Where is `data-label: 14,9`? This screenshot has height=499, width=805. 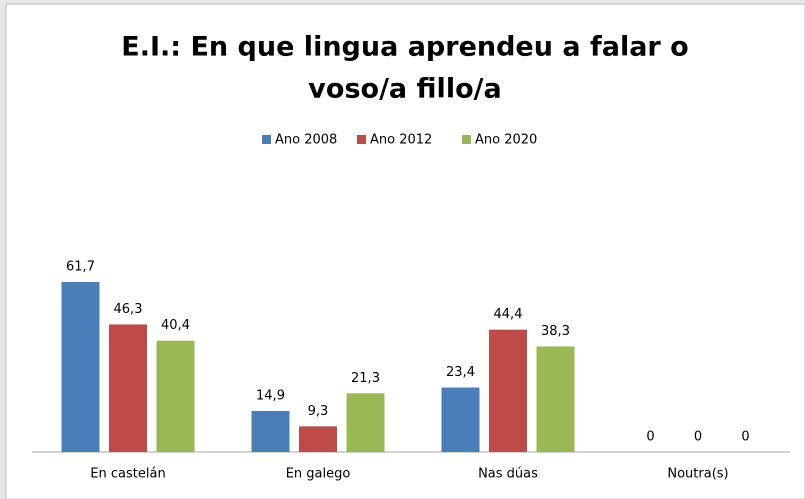
data-label: 14,9 is located at coordinates (270, 395).